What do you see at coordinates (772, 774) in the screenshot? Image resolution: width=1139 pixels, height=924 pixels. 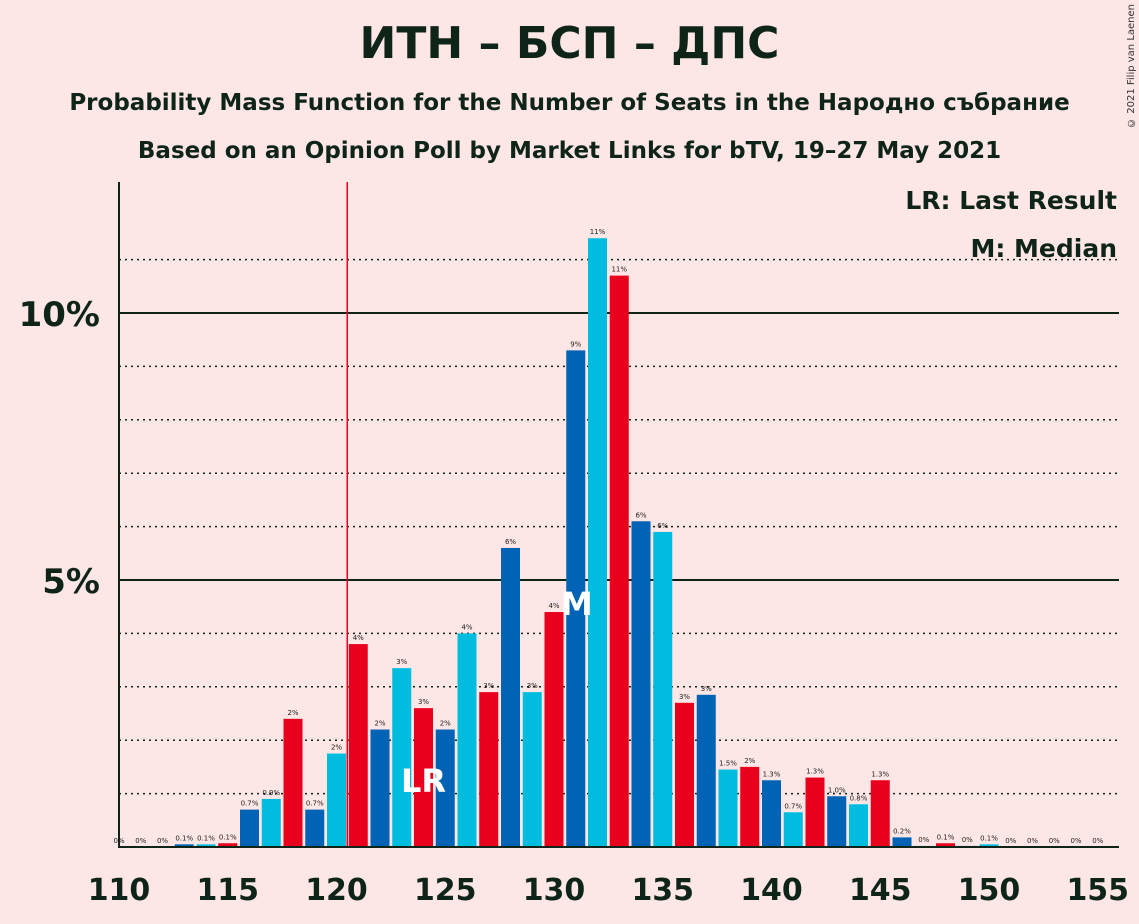 I see `data-label-140: 1.3%` at bounding box center [772, 774].